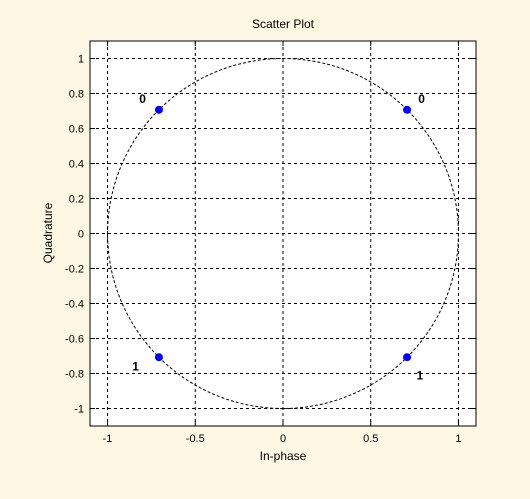 The width and height of the screenshot is (530, 499). Describe the element at coordinates (81, 60) in the screenshot. I see `y-tick-label: 1` at that location.